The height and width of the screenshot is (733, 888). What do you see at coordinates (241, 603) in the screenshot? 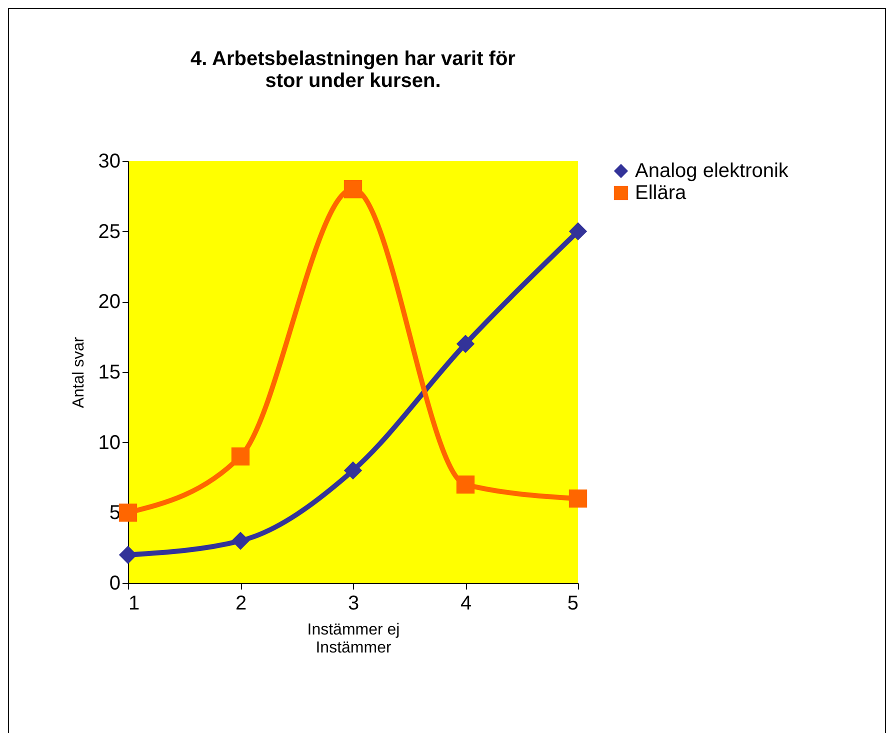
I see `x-tick-label: 2` at bounding box center [241, 603].